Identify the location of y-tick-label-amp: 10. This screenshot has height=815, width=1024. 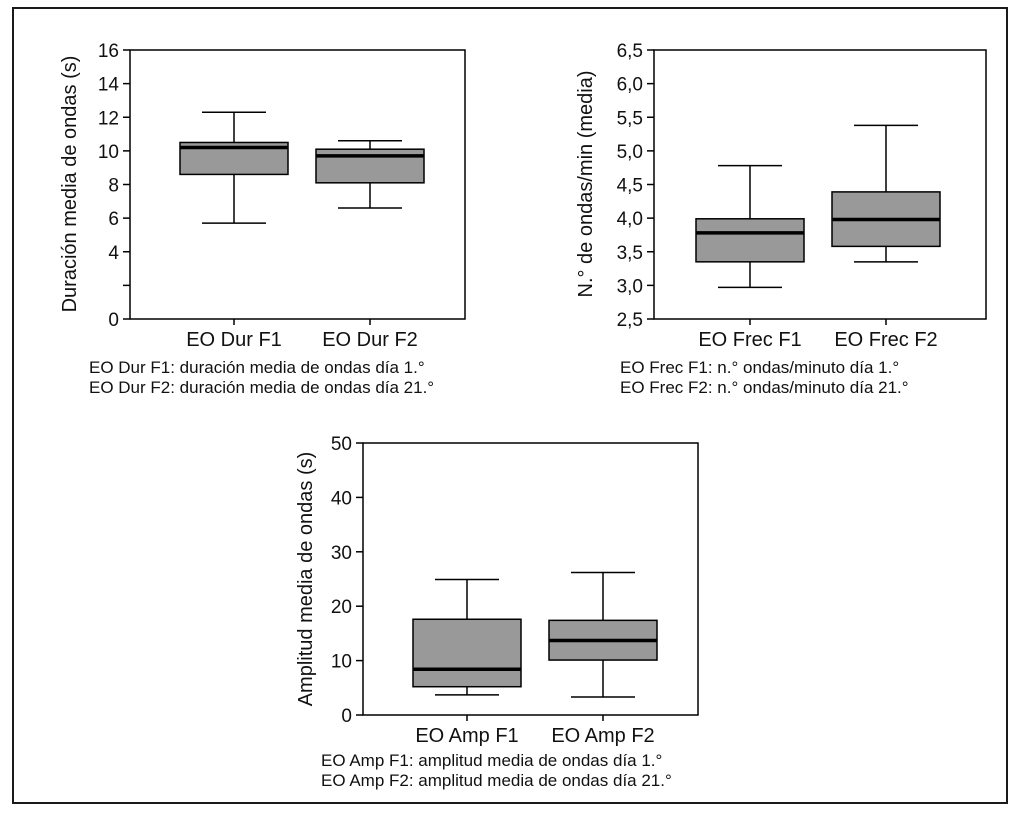
(341, 662).